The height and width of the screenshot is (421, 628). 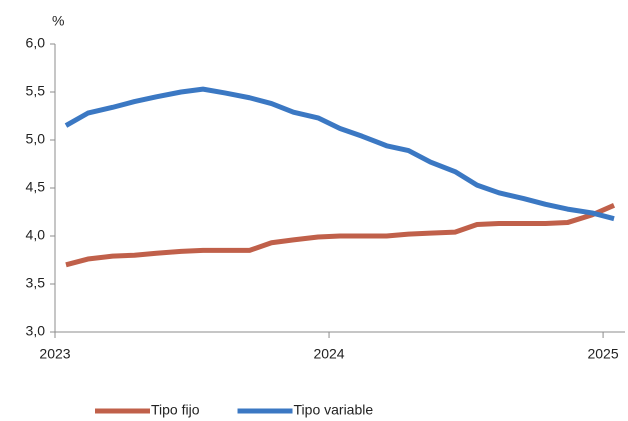 I want to click on y-axis-label: %, so click(x=58, y=21).